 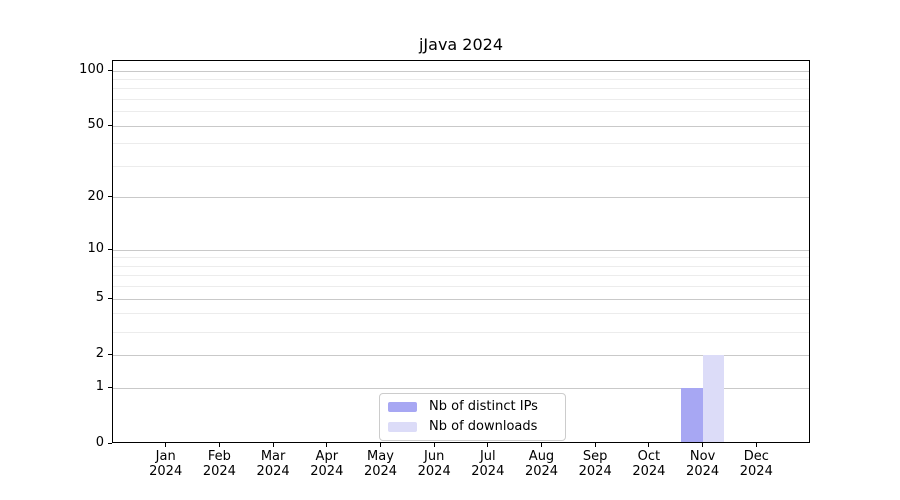 What do you see at coordinates (99, 386) in the screenshot?
I see `y-axis-tick-label: 1` at bounding box center [99, 386].